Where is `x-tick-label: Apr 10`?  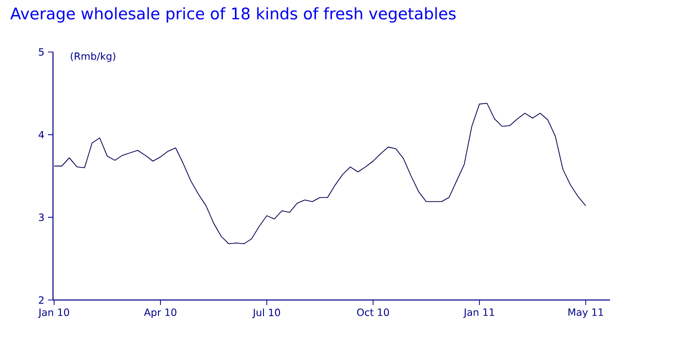
x-tick-label: Apr 10 is located at coordinates (160, 313).